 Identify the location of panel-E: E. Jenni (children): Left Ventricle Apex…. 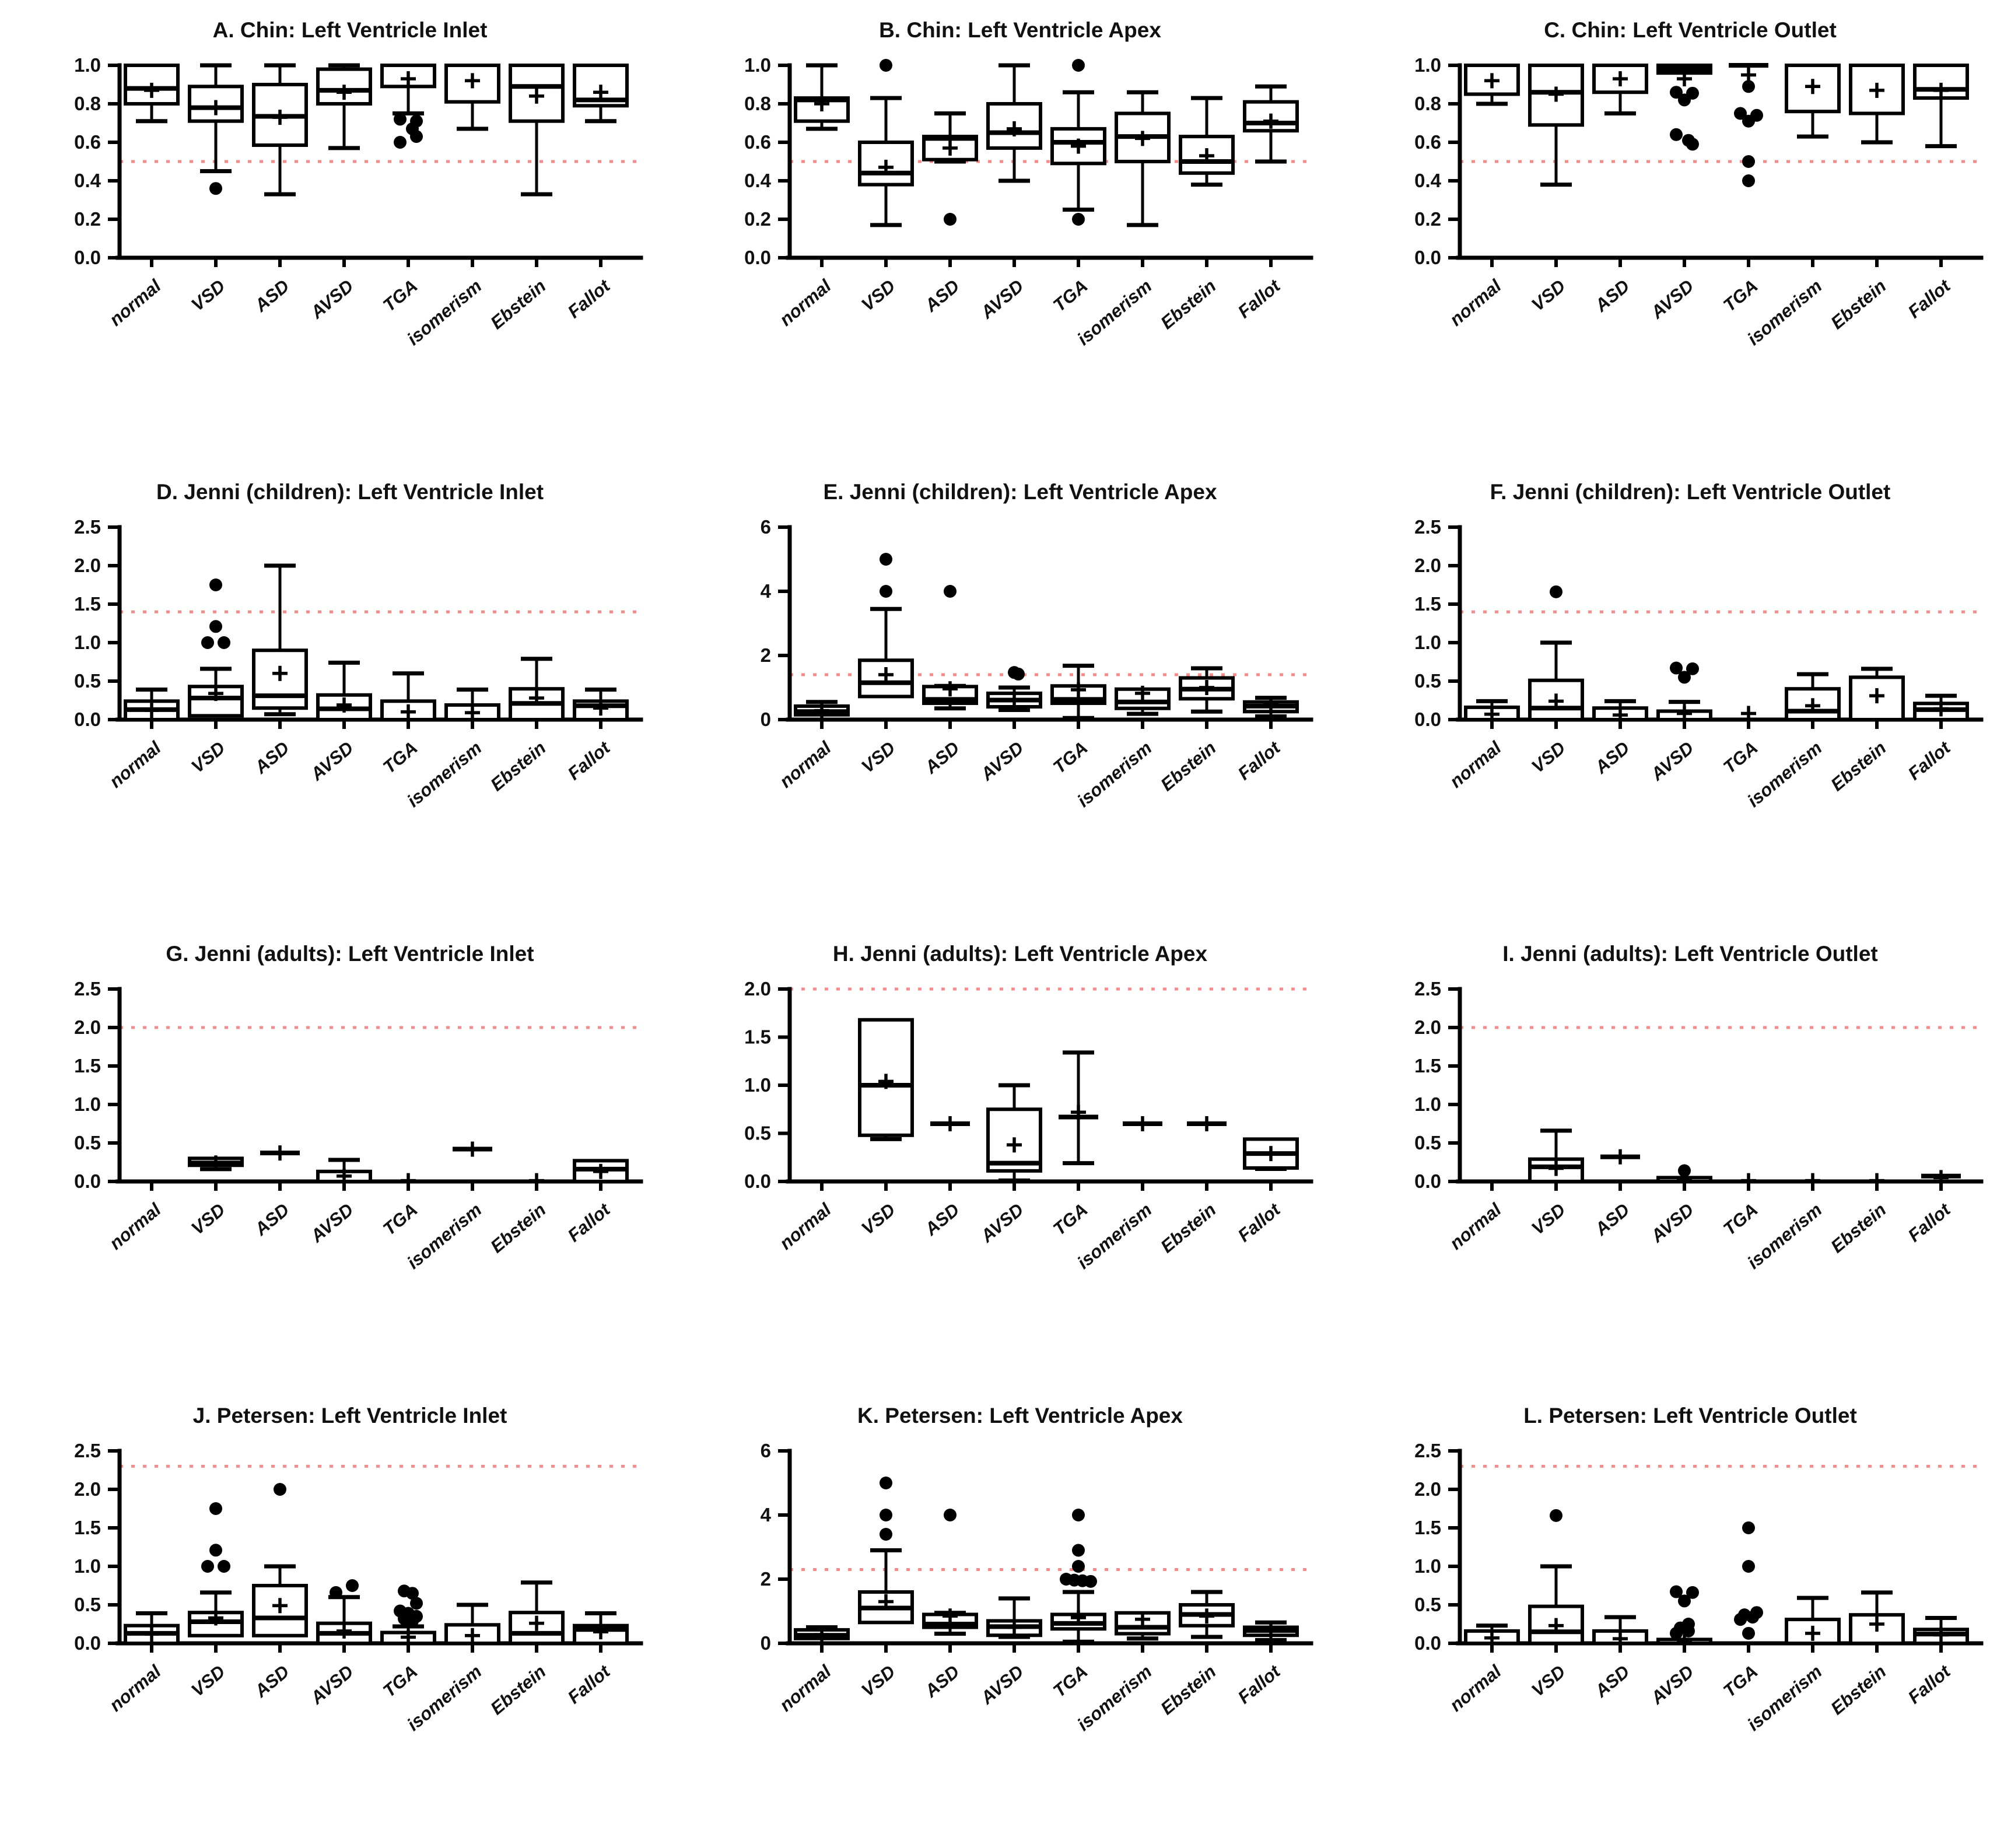
(1005, 693).